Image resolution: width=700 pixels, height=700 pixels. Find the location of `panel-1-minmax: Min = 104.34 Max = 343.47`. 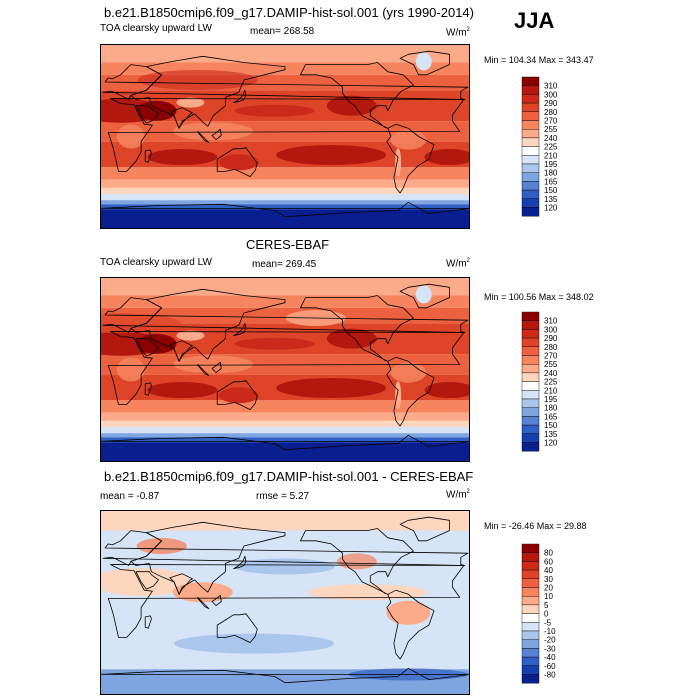

panel-1-minmax: Min = 104.34 Max = 343.47 is located at coordinates (539, 60).